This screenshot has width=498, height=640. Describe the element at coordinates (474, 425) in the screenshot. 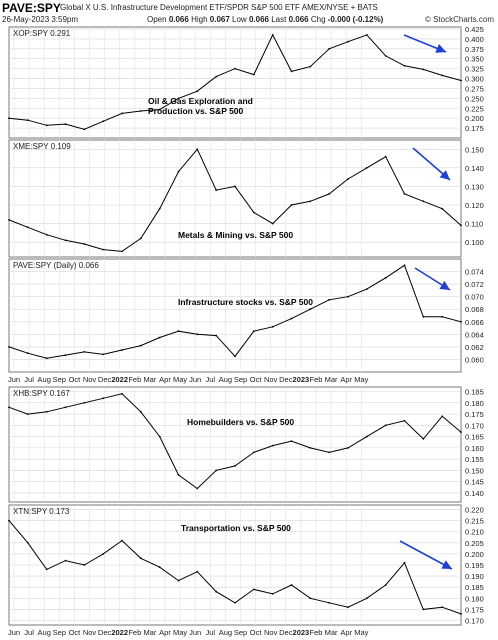

I see `y-tick-label: 0.170` at that location.